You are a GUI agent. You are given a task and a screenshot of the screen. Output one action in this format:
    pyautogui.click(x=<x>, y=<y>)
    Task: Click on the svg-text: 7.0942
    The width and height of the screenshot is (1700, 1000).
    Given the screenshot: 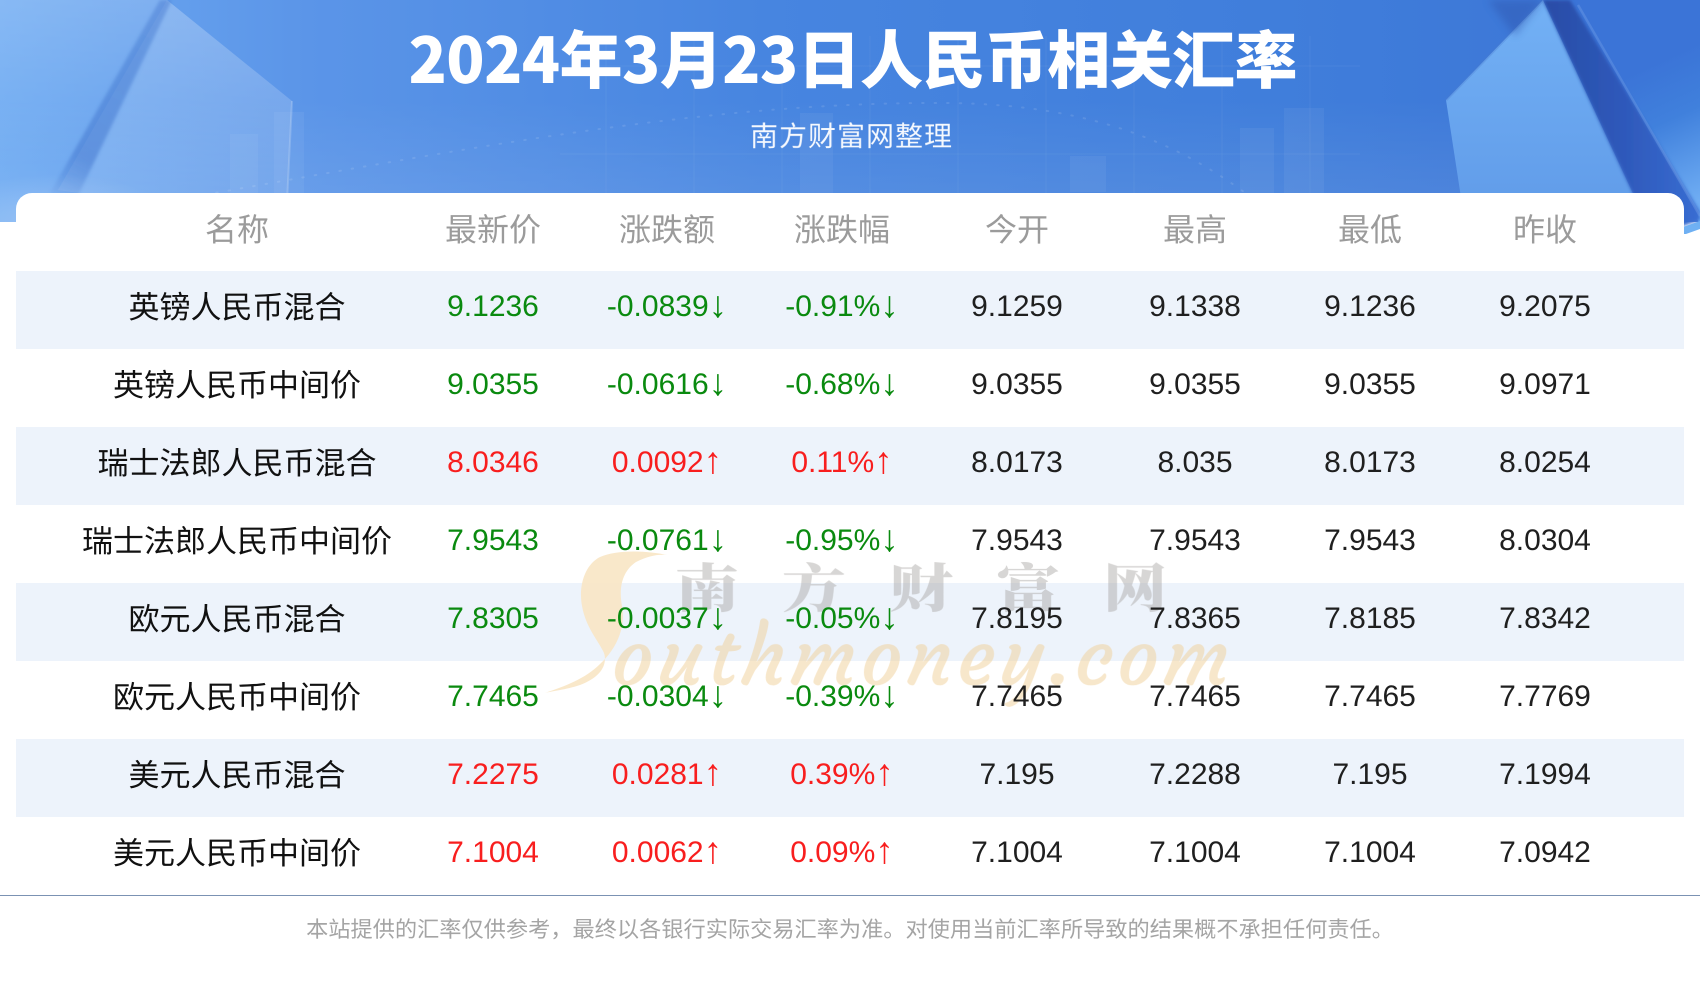 What is the action you would take?
    pyautogui.click(x=1545, y=852)
    